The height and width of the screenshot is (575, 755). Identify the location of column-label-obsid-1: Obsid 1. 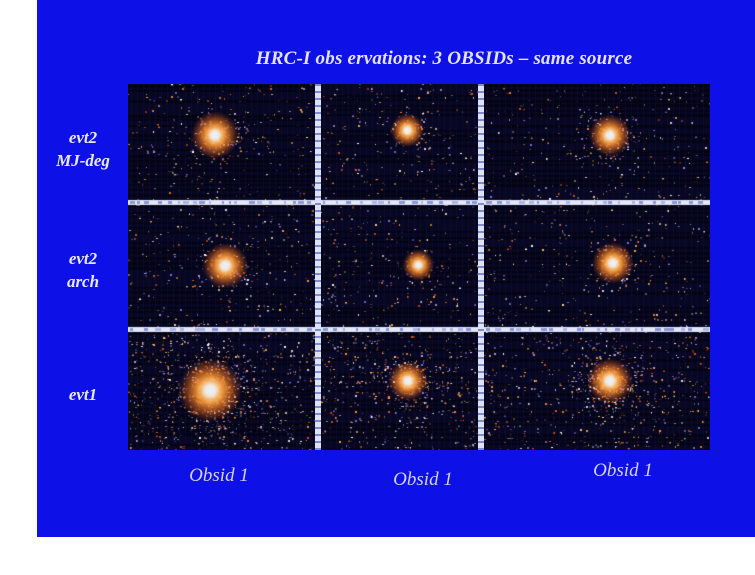
(219, 475).